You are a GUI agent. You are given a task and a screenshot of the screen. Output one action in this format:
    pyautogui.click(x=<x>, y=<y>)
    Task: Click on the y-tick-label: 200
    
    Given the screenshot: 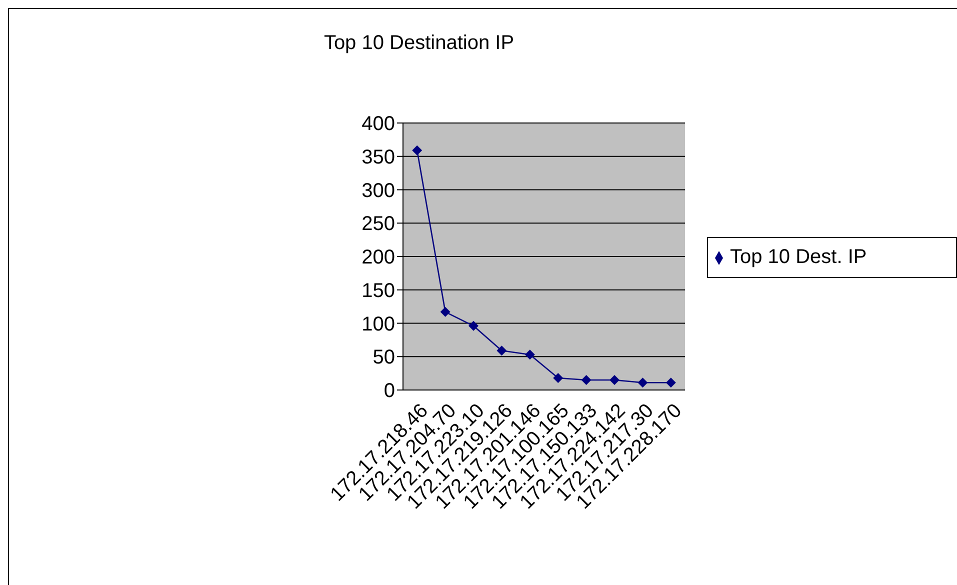 What is the action you would take?
    pyautogui.click(x=378, y=257)
    